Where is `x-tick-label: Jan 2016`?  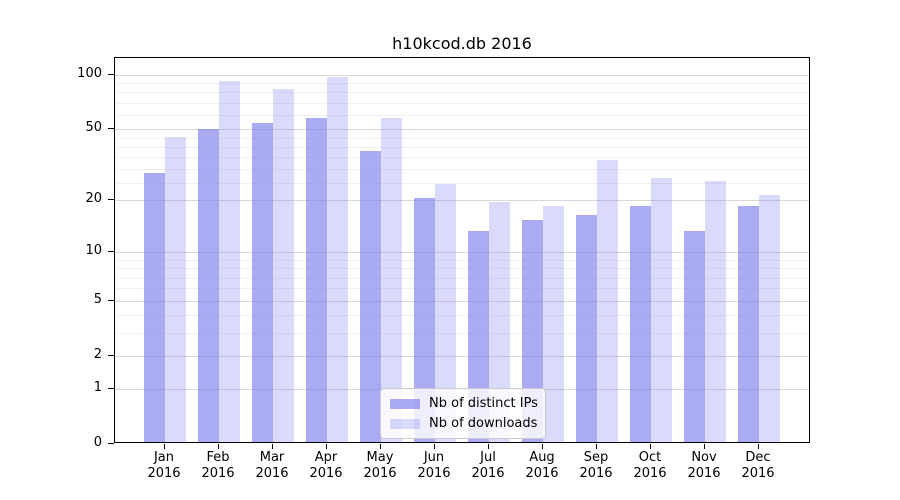 x-tick-label: Jan 2016 is located at coordinates (164, 466).